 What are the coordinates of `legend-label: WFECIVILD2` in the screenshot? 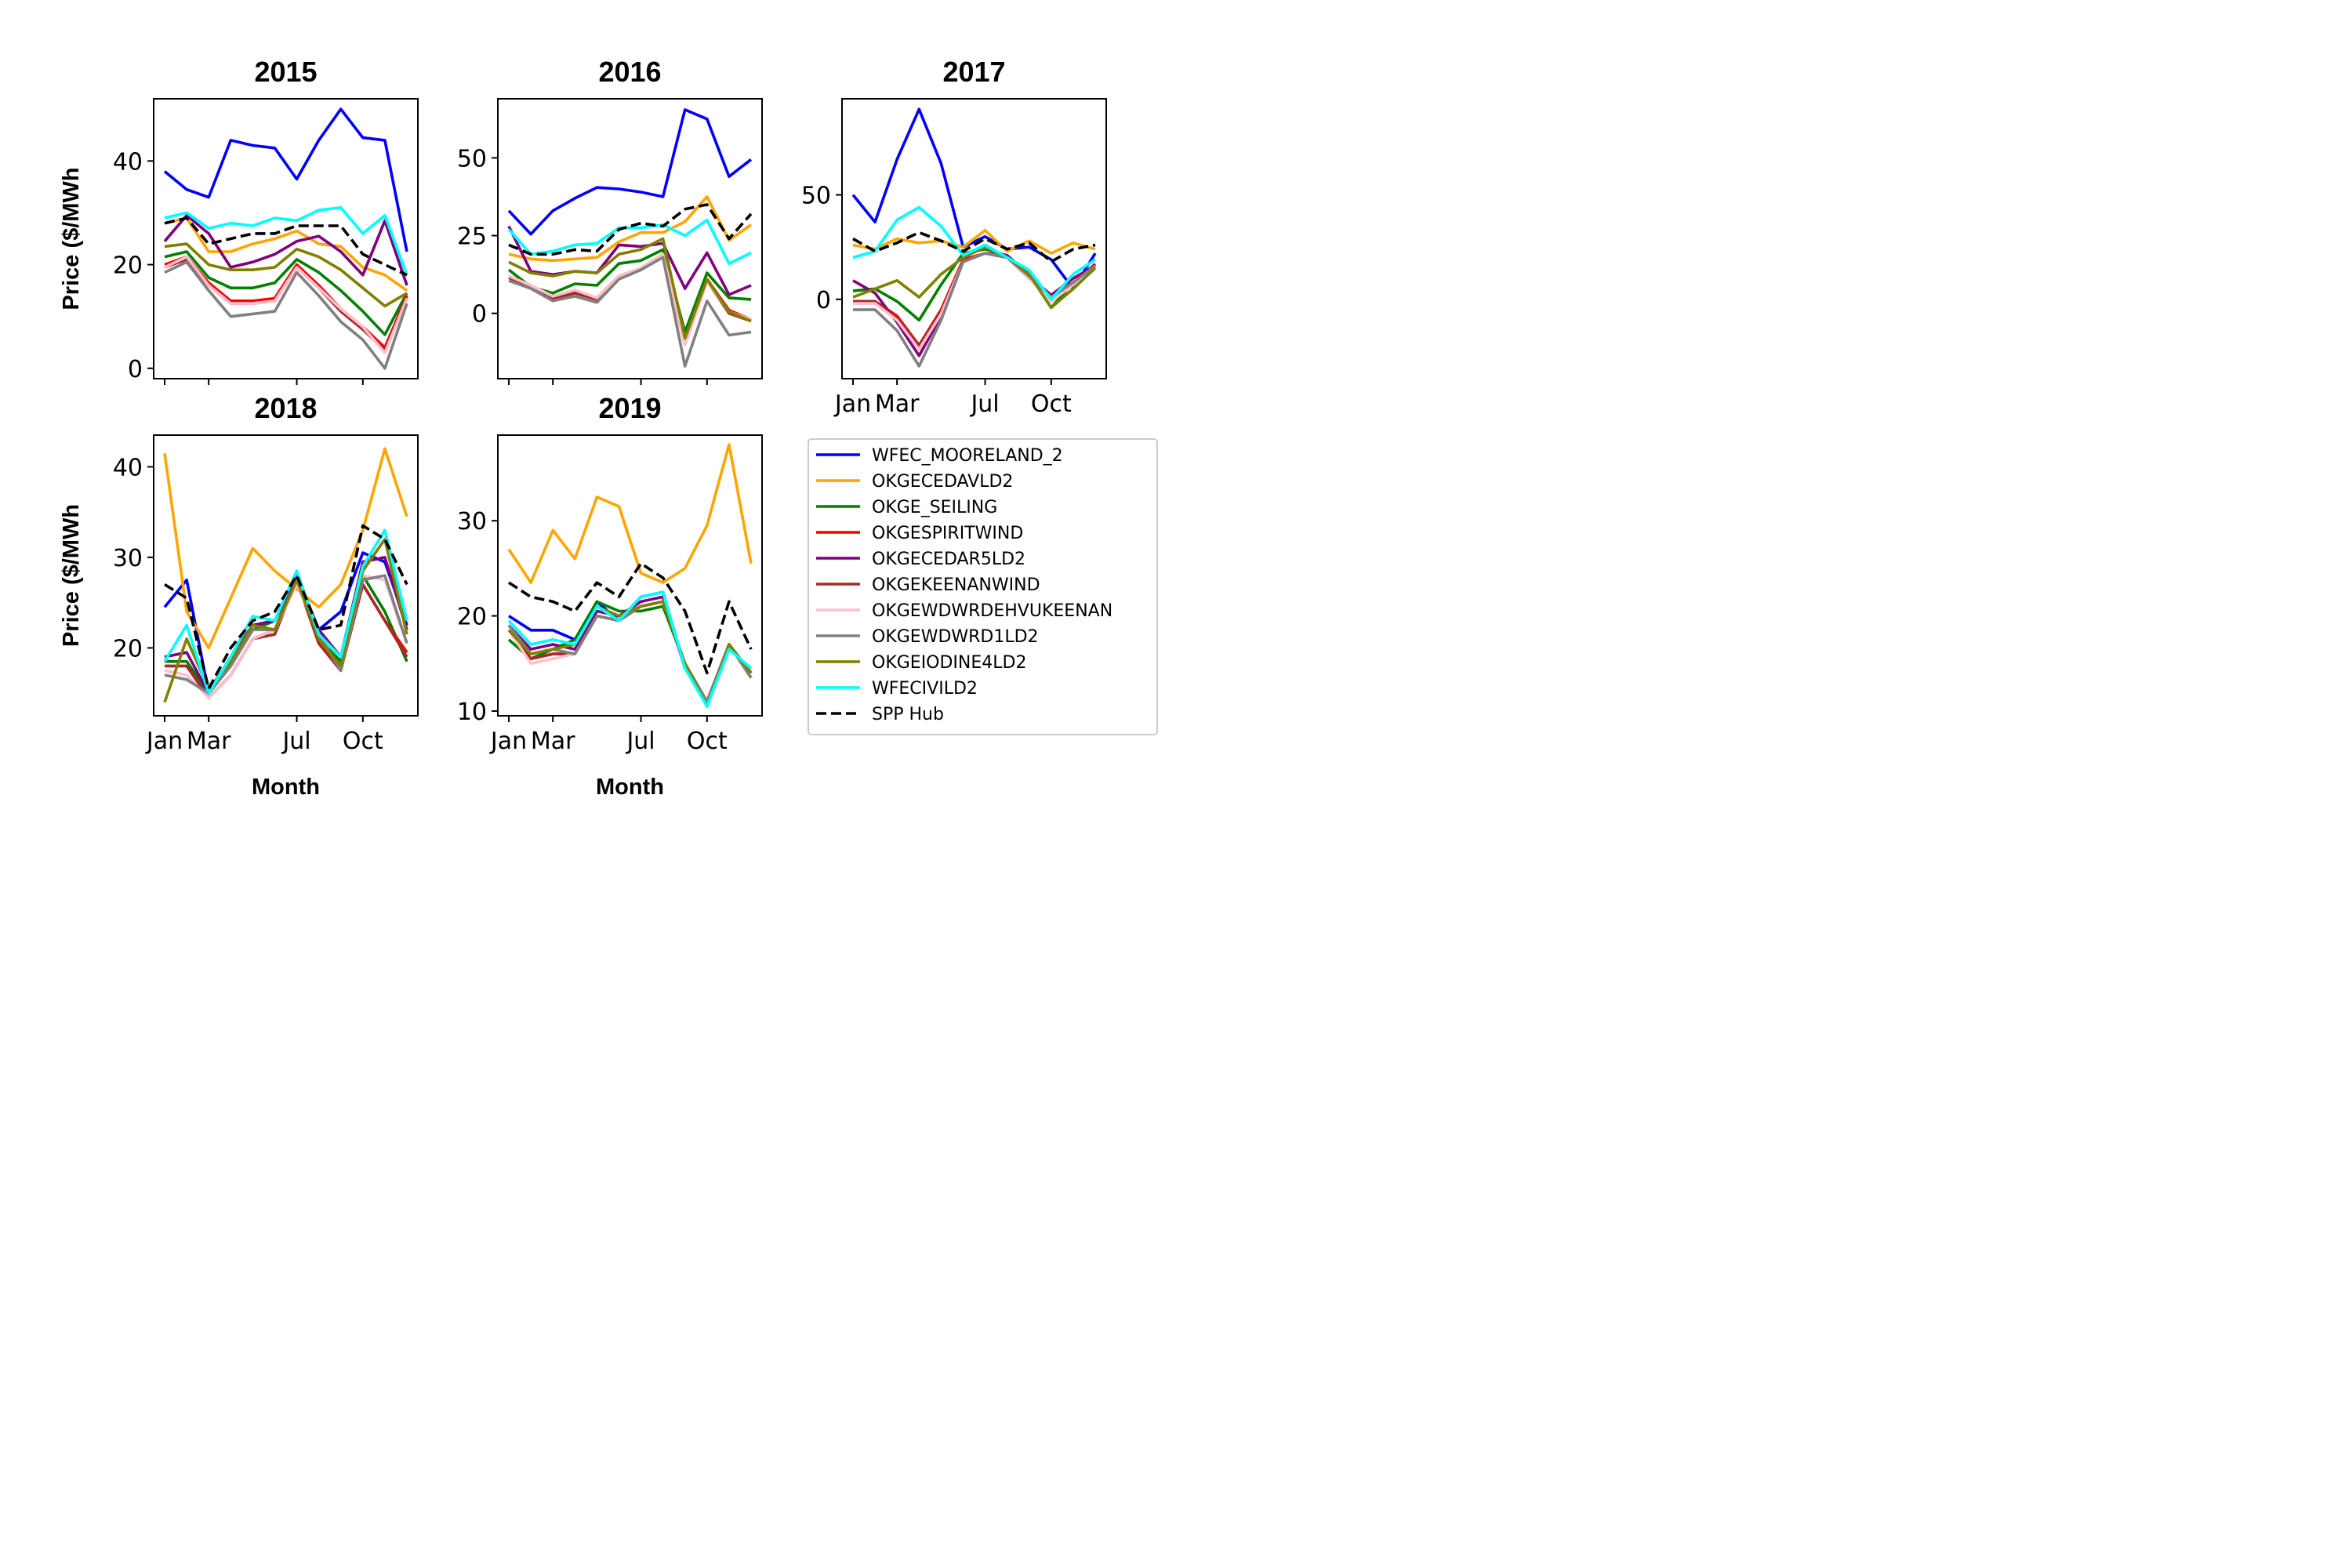 It's located at (925, 689).